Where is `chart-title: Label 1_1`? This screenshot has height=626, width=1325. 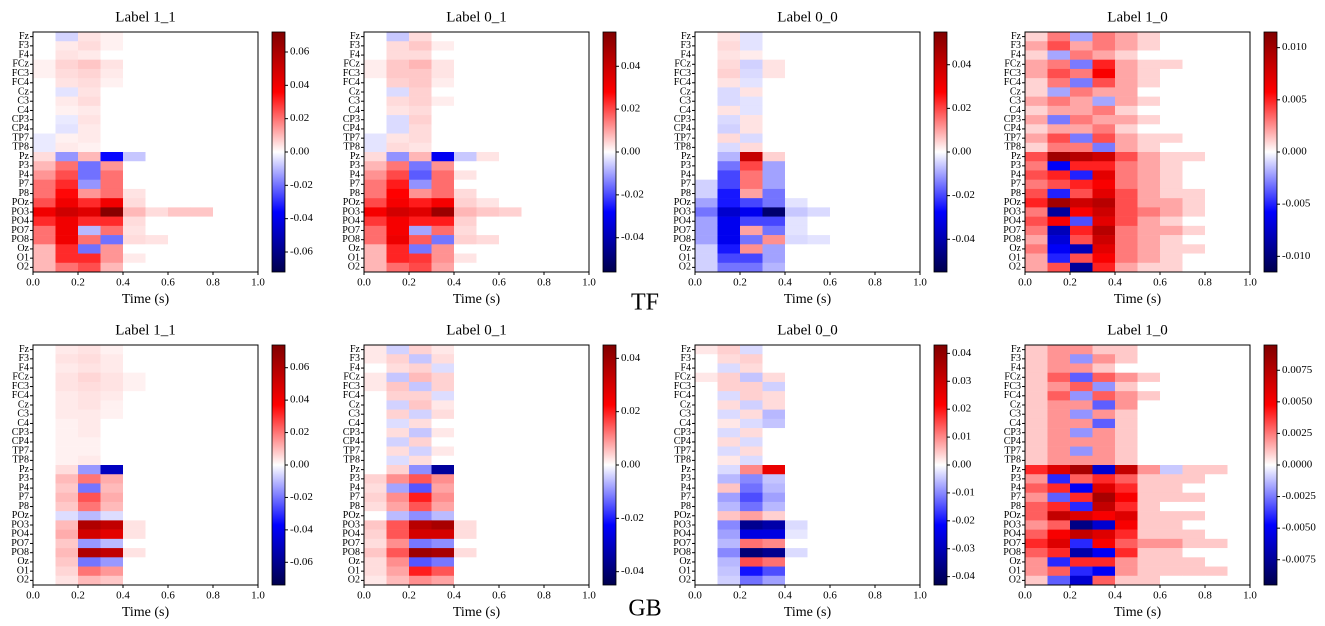
chart-title: Label 1_1 is located at coordinates (145, 17).